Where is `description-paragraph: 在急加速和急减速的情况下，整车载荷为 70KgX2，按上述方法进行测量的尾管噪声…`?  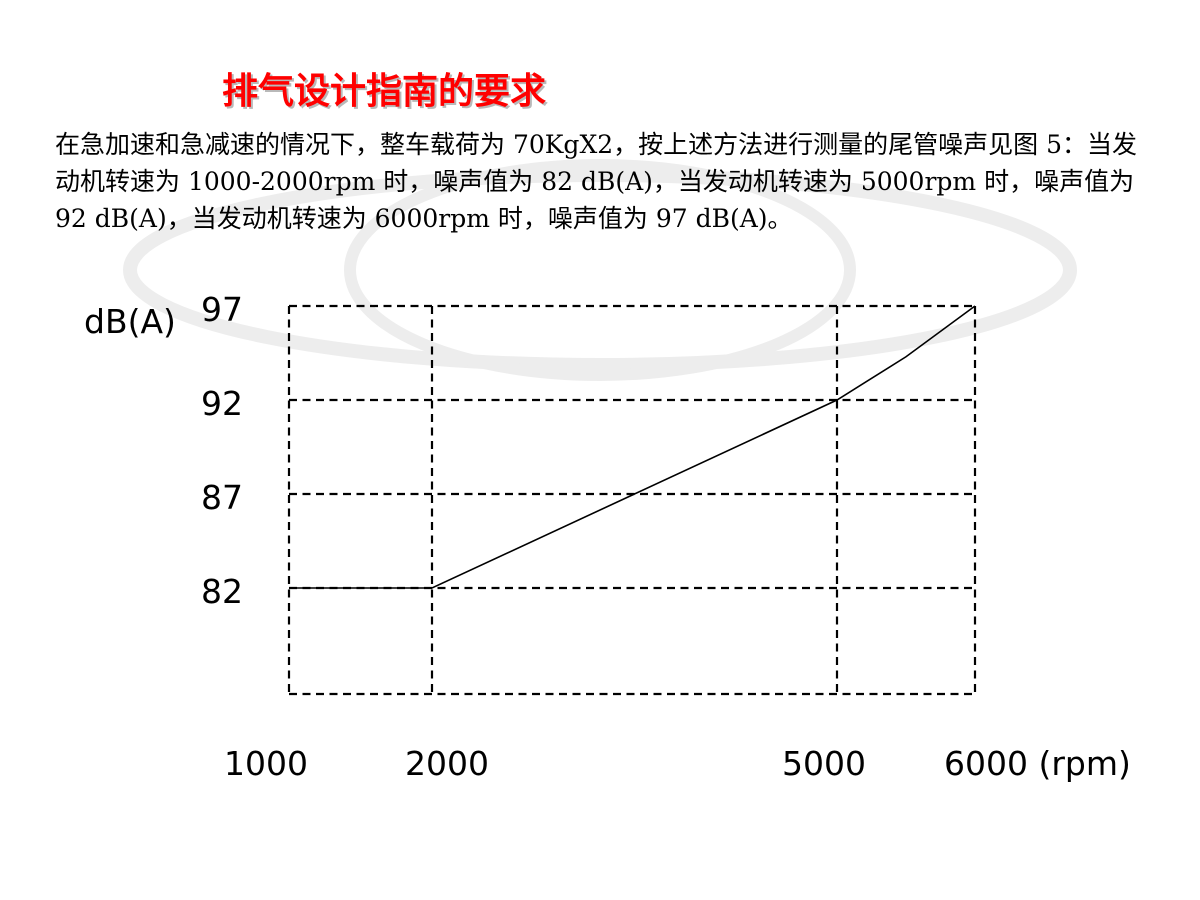 description-paragraph: 在急加速和急减速的情况下，整车载荷为 70KgX2，按上述方法进行测量的尾管噪声… is located at coordinates (596, 181).